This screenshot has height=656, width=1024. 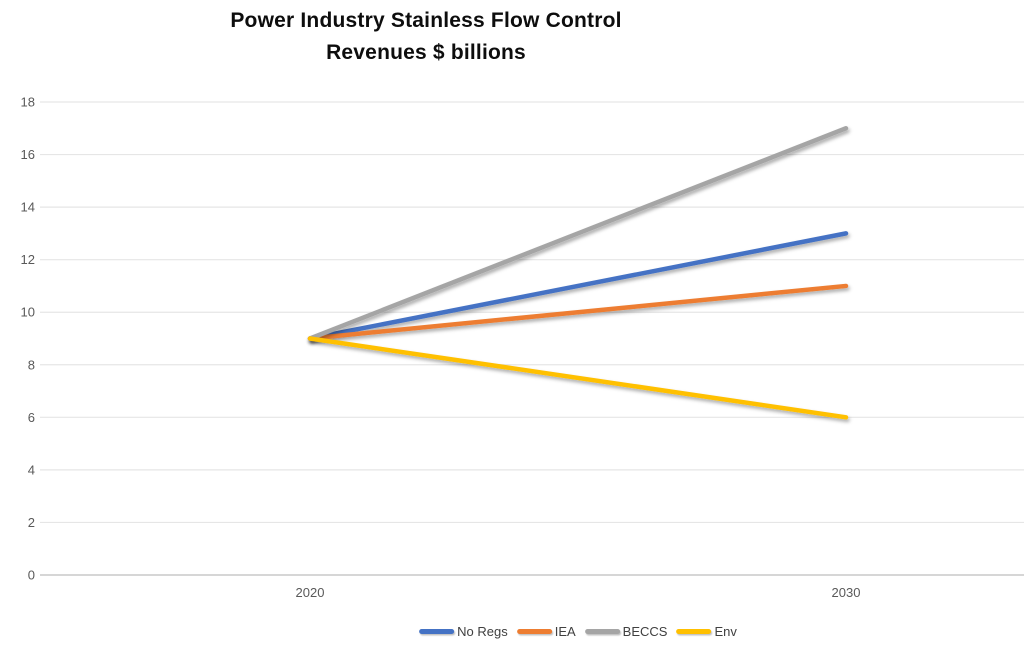 I want to click on chart-legend: No Regs IEA BECCS Env, so click(x=578, y=631).